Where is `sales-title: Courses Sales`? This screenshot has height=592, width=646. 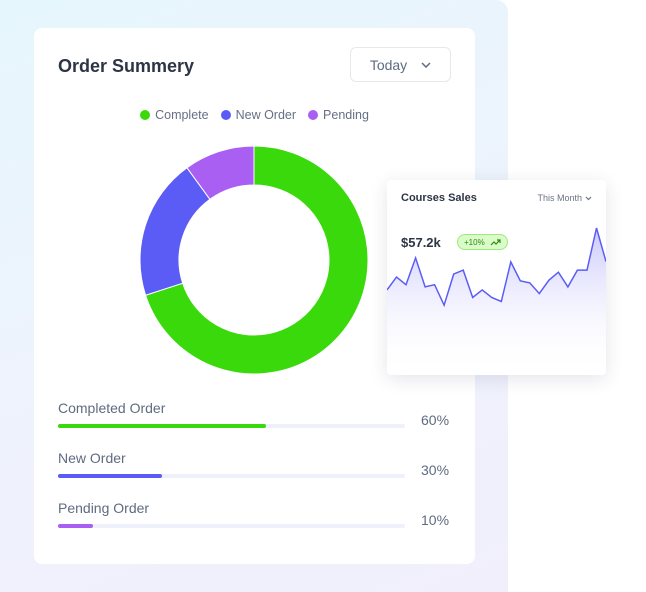
sales-title: Courses Sales is located at coordinates (439, 198).